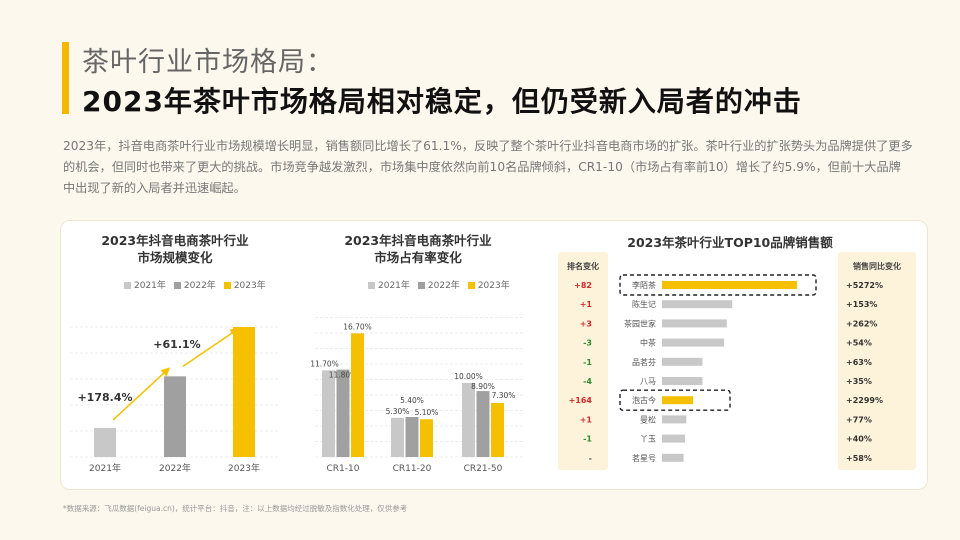 The image size is (960, 540). I want to click on bar-CR11-20-2023年, so click(426, 438).